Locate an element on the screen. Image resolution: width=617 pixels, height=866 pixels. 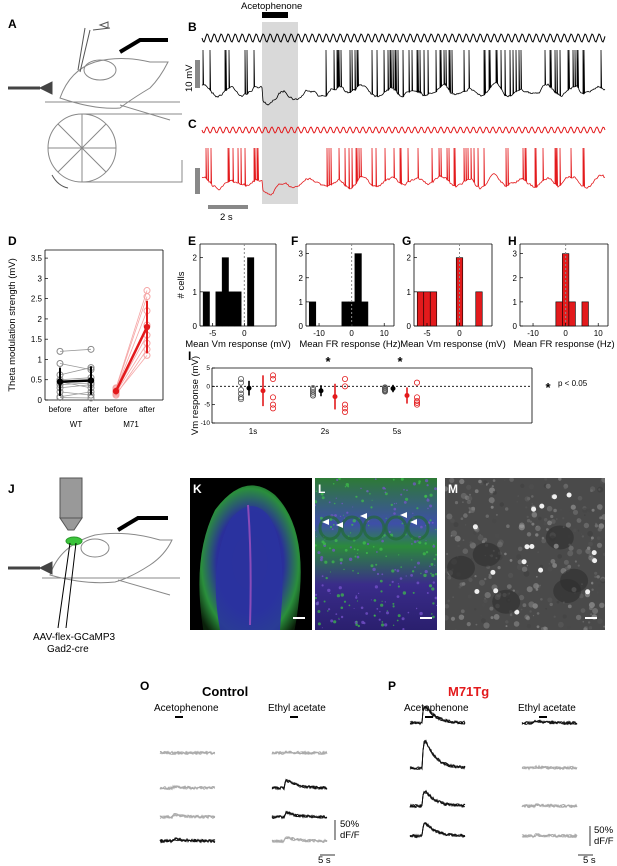
panel-label-f: F is located at coordinates (294, 241).